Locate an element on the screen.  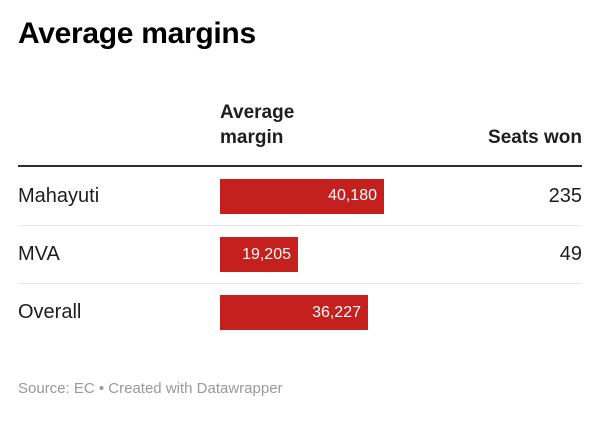
margin-bar: 40,180 is located at coordinates (302, 196).